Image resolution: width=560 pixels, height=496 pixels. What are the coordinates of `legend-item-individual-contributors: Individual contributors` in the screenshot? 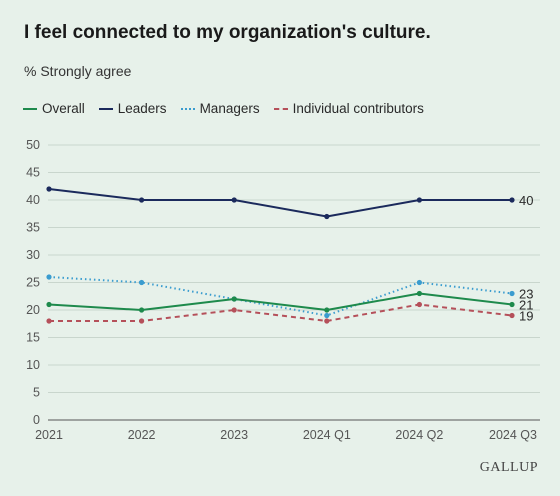 It's located at (348, 108).